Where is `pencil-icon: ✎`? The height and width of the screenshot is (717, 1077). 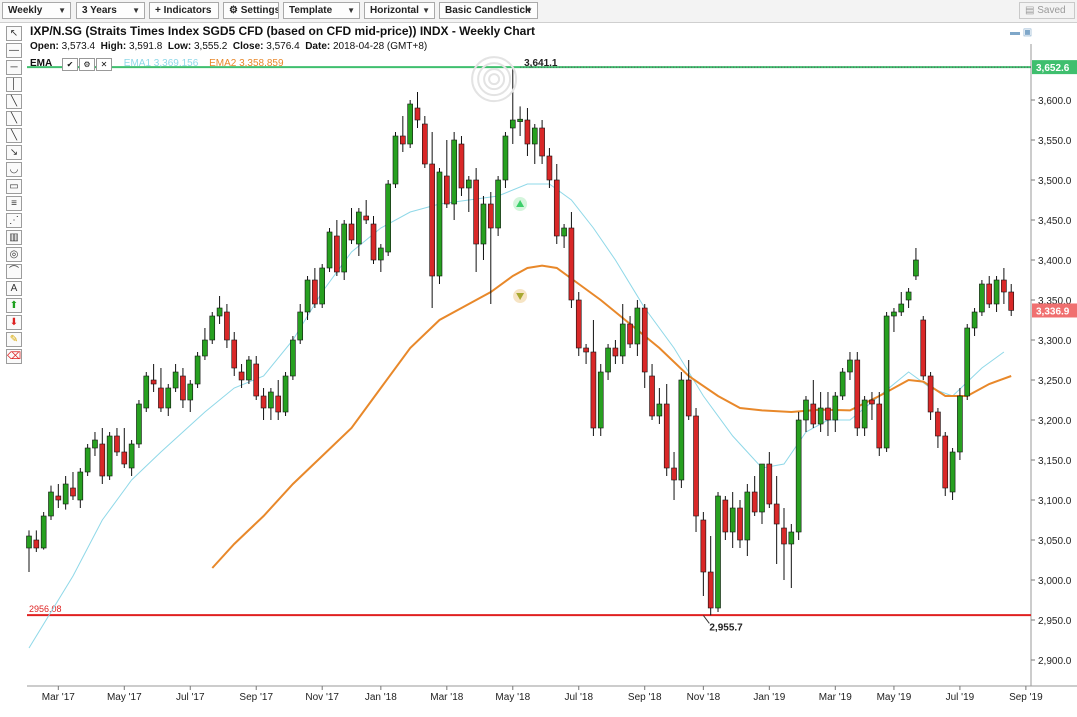 pencil-icon: ✎ is located at coordinates (14, 339).